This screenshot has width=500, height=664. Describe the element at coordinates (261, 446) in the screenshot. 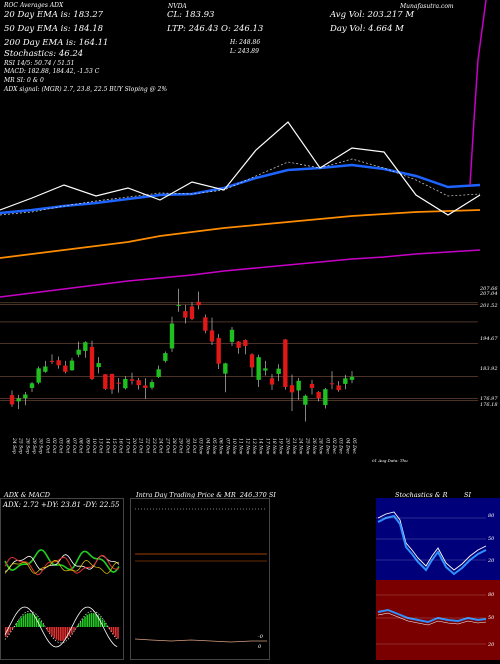

I see `x-tick-label: 14 Nov` at that location.